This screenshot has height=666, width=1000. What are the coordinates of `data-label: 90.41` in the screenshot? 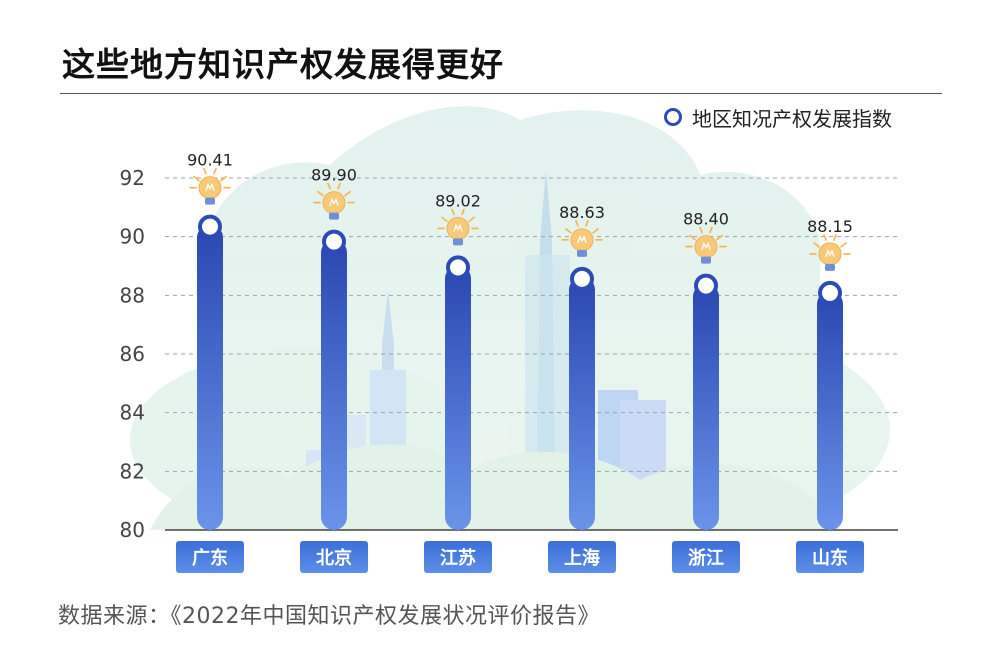 It's located at (210, 160).